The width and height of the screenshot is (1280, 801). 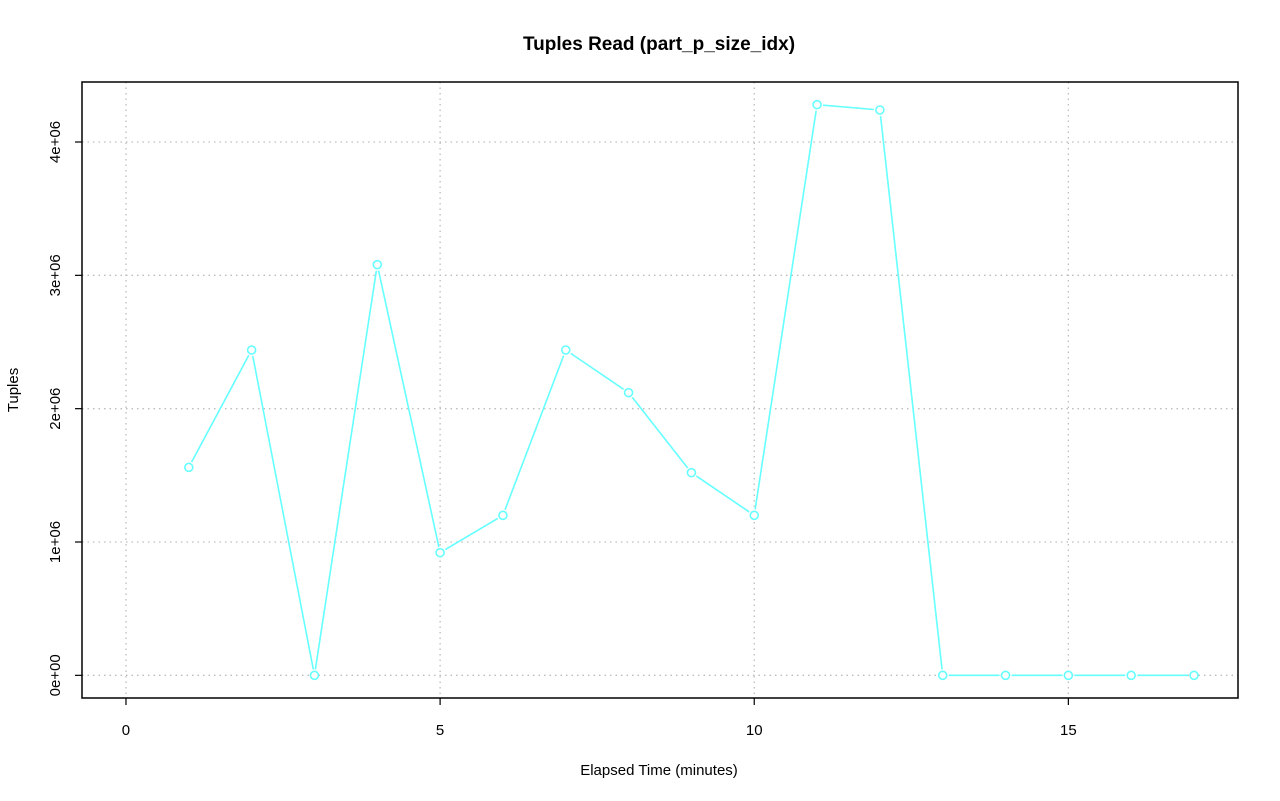 What do you see at coordinates (55, 142) in the screenshot?
I see `y-tick-label: 4e+06` at bounding box center [55, 142].